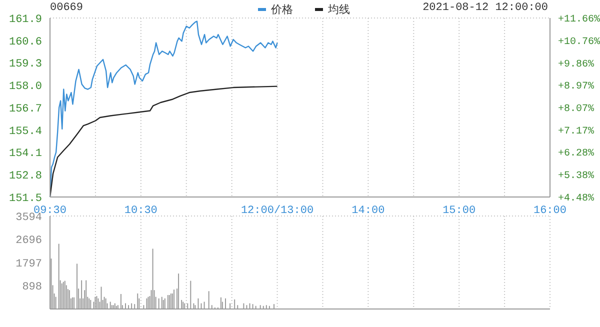 The height and width of the screenshot is (327, 600). Describe the element at coordinates (25, 87) in the screenshot. I see `y-tick-label: 158.0` at that location.